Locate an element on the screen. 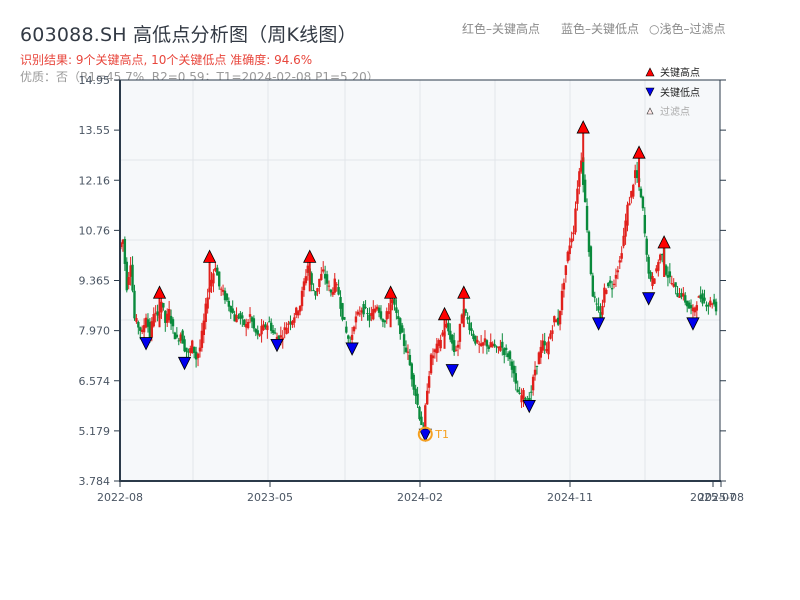  marker-legend: 关键高点 关键低点 过滤点 is located at coordinates (672, 92).